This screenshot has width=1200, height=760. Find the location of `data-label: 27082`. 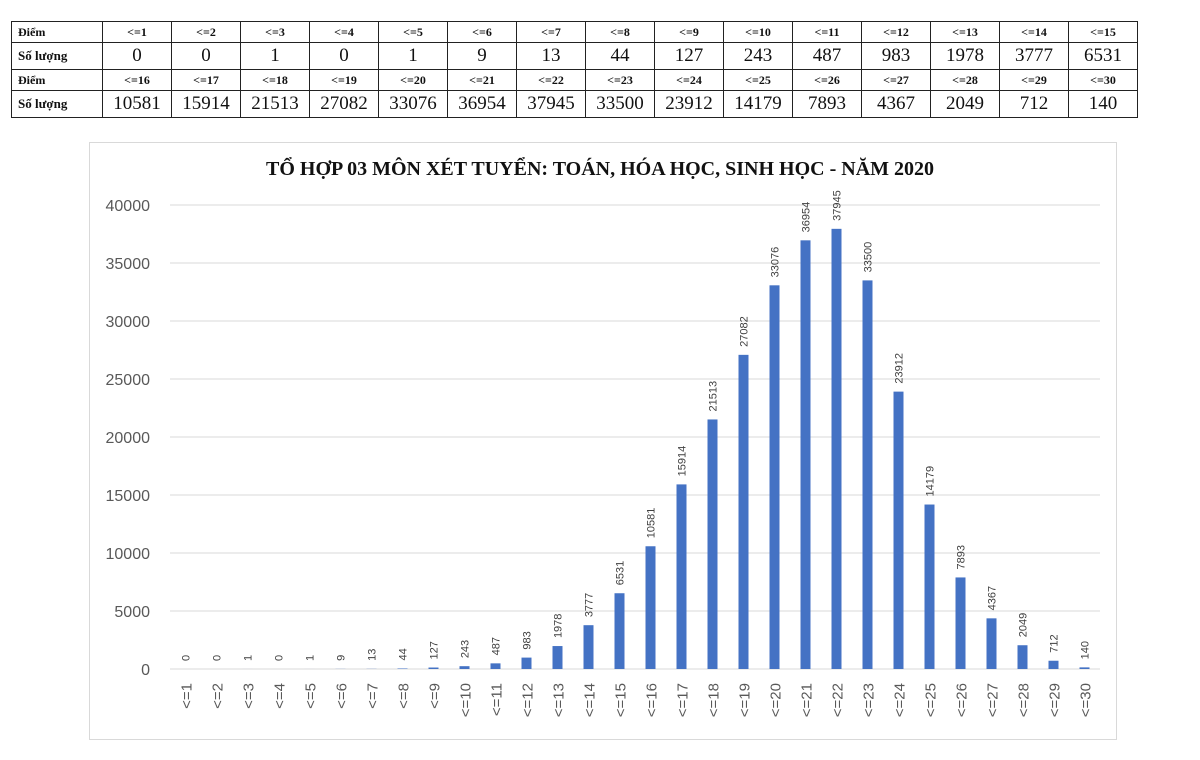

data-label: 27082 is located at coordinates (745, 331).